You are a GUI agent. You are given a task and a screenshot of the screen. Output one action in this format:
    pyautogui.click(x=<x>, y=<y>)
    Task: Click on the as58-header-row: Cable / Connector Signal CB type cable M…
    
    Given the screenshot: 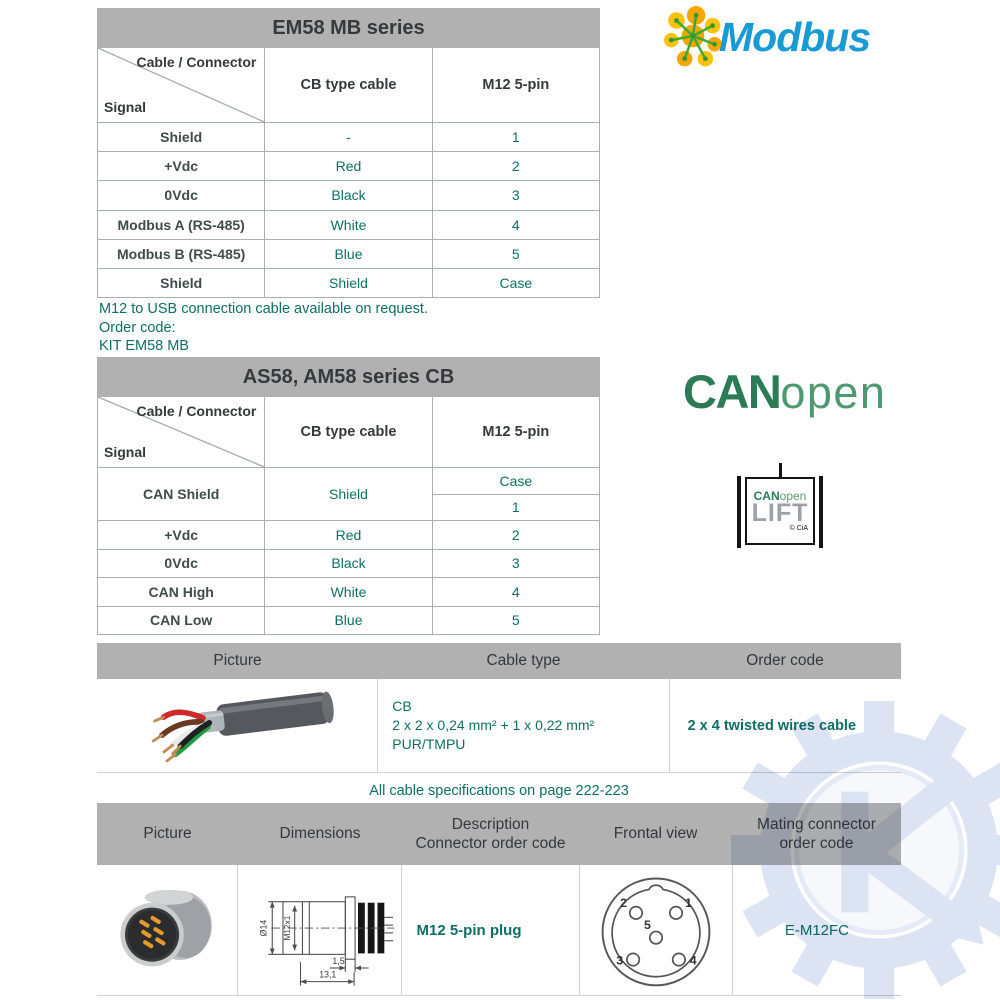 What is the action you would take?
    pyautogui.click(x=348, y=432)
    